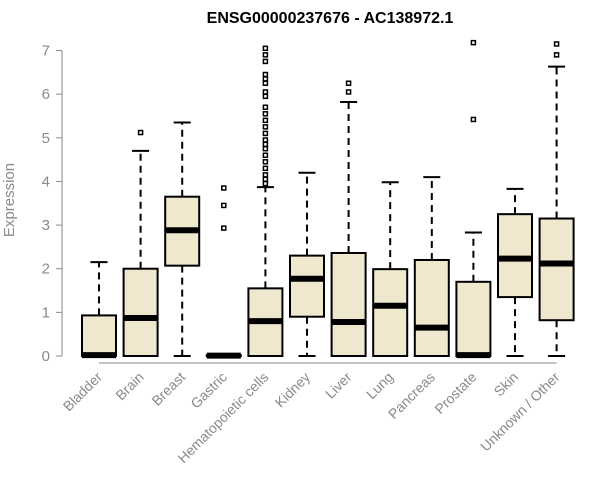 The width and height of the screenshot is (600, 500). Describe the element at coordinates (265, 201) in the screenshot. I see `box-group-hematopoietic-cells` at that location.